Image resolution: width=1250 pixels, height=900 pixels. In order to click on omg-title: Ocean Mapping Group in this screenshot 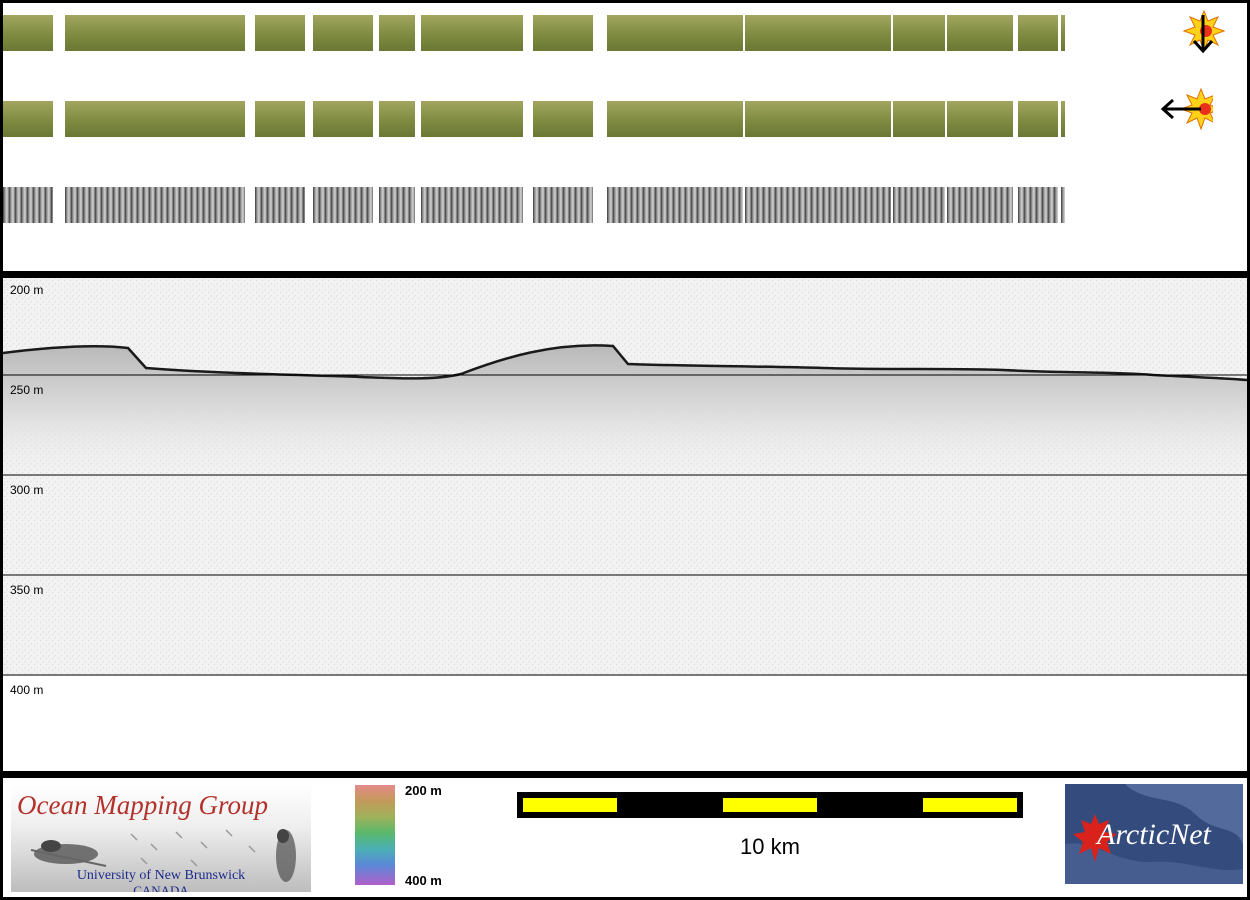, I will do `click(142, 805)`.